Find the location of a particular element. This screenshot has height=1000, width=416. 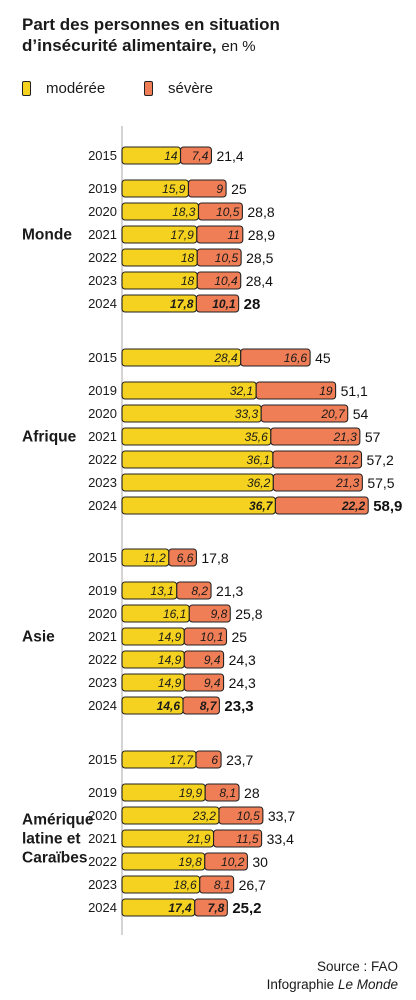

source-line: Source : FAO is located at coordinates (357, 966).